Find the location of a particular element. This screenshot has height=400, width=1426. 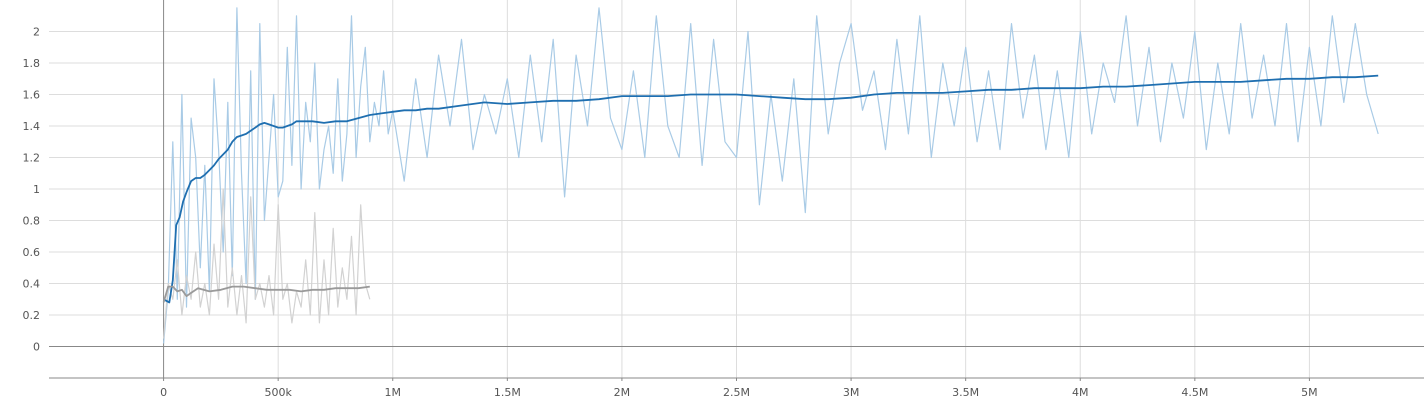

gray-raw-series-line is located at coordinates (267, 263).